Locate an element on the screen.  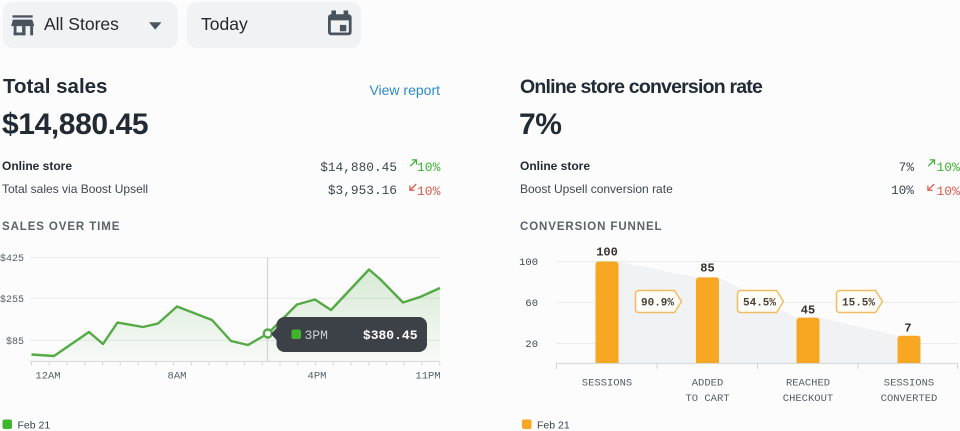
svg-text: 85 is located at coordinates (707, 269).